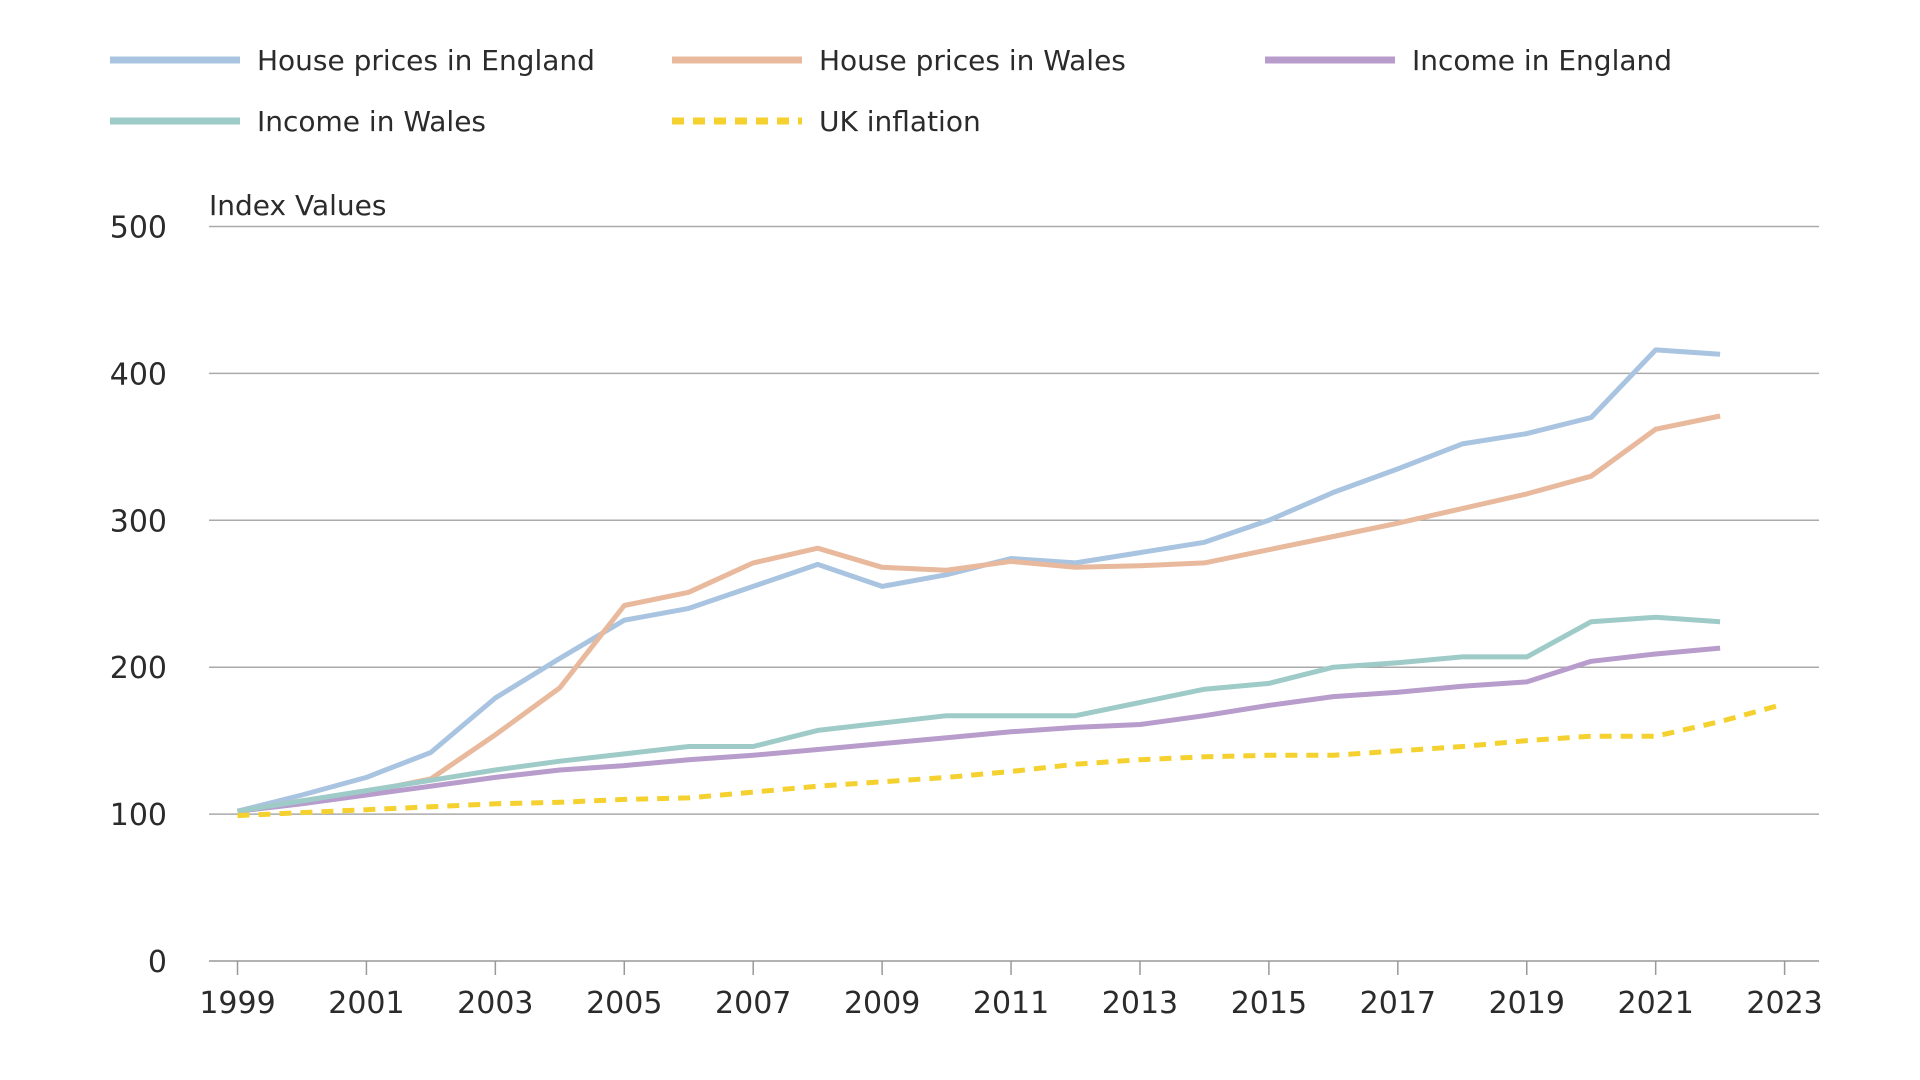 The image size is (1920, 1080). Describe the element at coordinates (1542, 60) in the screenshot. I see `legend-label: Income in England` at that location.